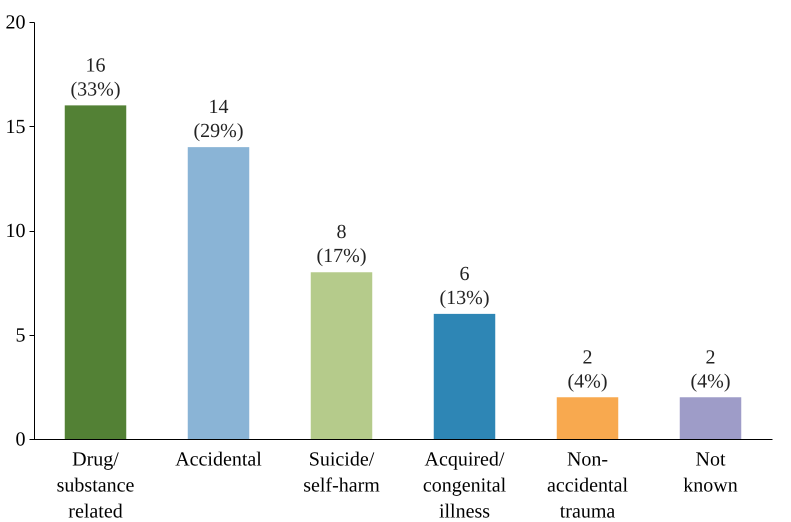 This screenshot has height=522, width=791. Describe the element at coordinates (465, 285) in the screenshot. I see `data-label: 6 (13%)` at that location.